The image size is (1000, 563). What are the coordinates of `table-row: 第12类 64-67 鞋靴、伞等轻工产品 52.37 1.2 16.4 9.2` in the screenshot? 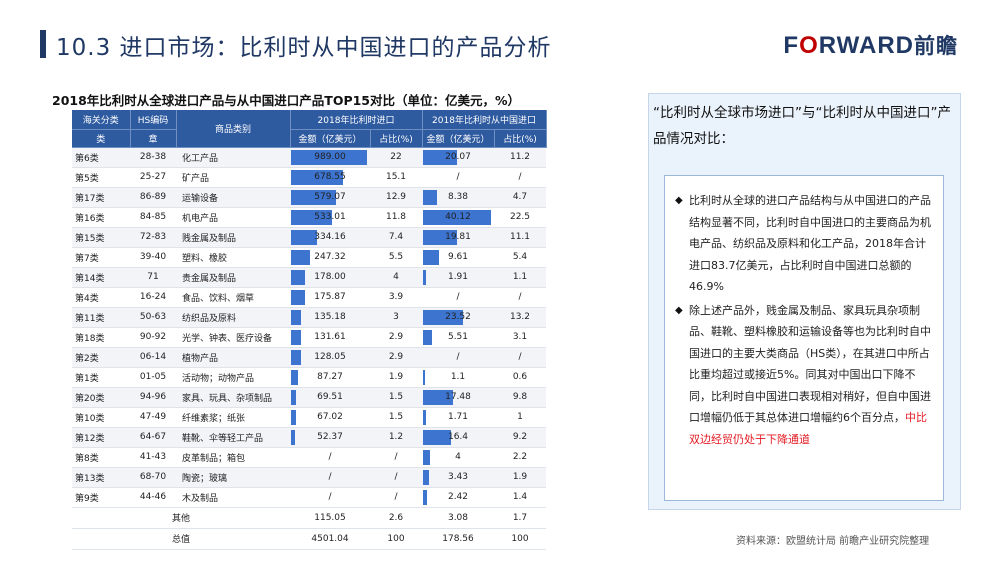 It's located at (309, 437).